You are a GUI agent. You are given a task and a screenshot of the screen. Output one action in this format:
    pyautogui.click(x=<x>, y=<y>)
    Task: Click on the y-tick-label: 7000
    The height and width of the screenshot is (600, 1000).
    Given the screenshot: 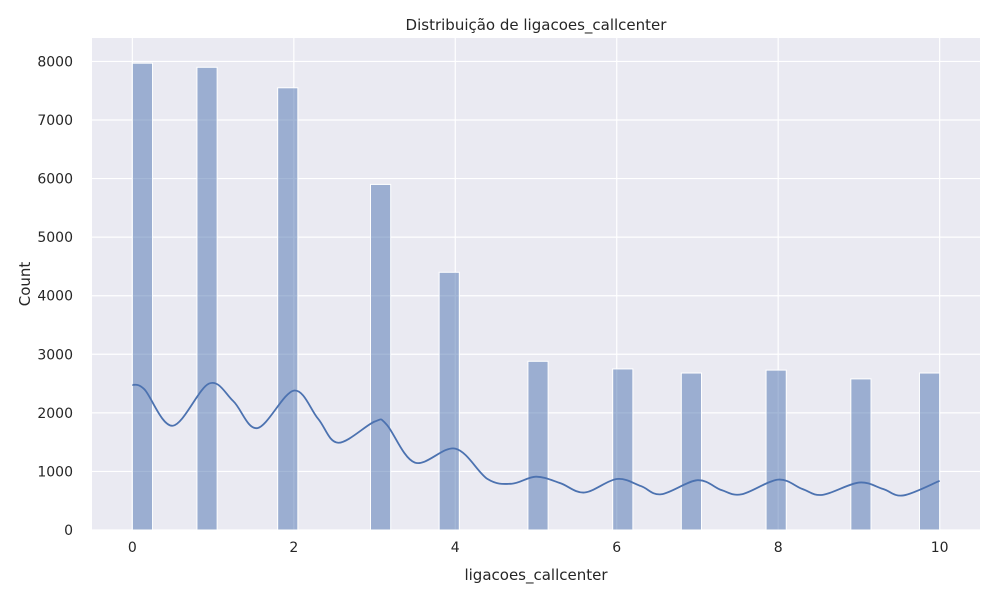 What is the action you would take?
    pyautogui.click(x=55, y=121)
    